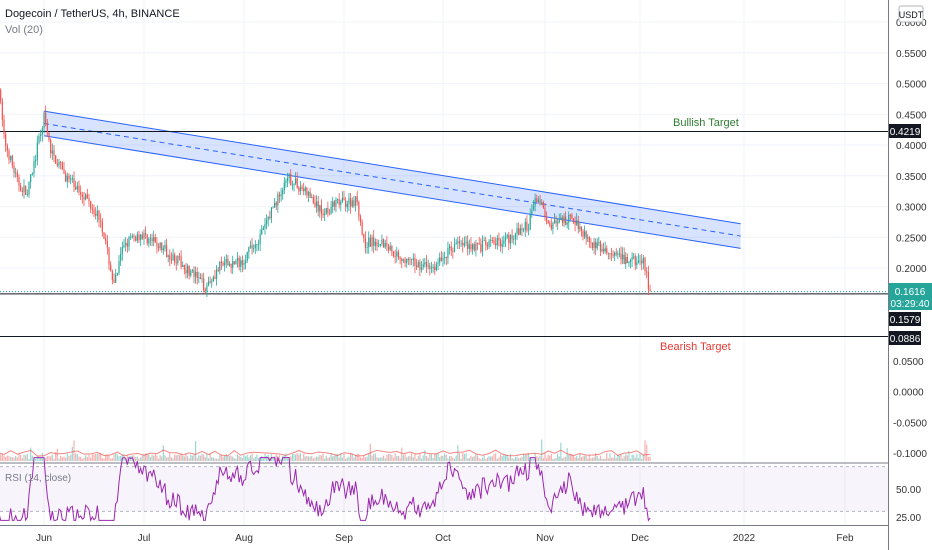  Describe the element at coordinates (325, 453) in the screenshot. I see `volume-ma-line` at that location.